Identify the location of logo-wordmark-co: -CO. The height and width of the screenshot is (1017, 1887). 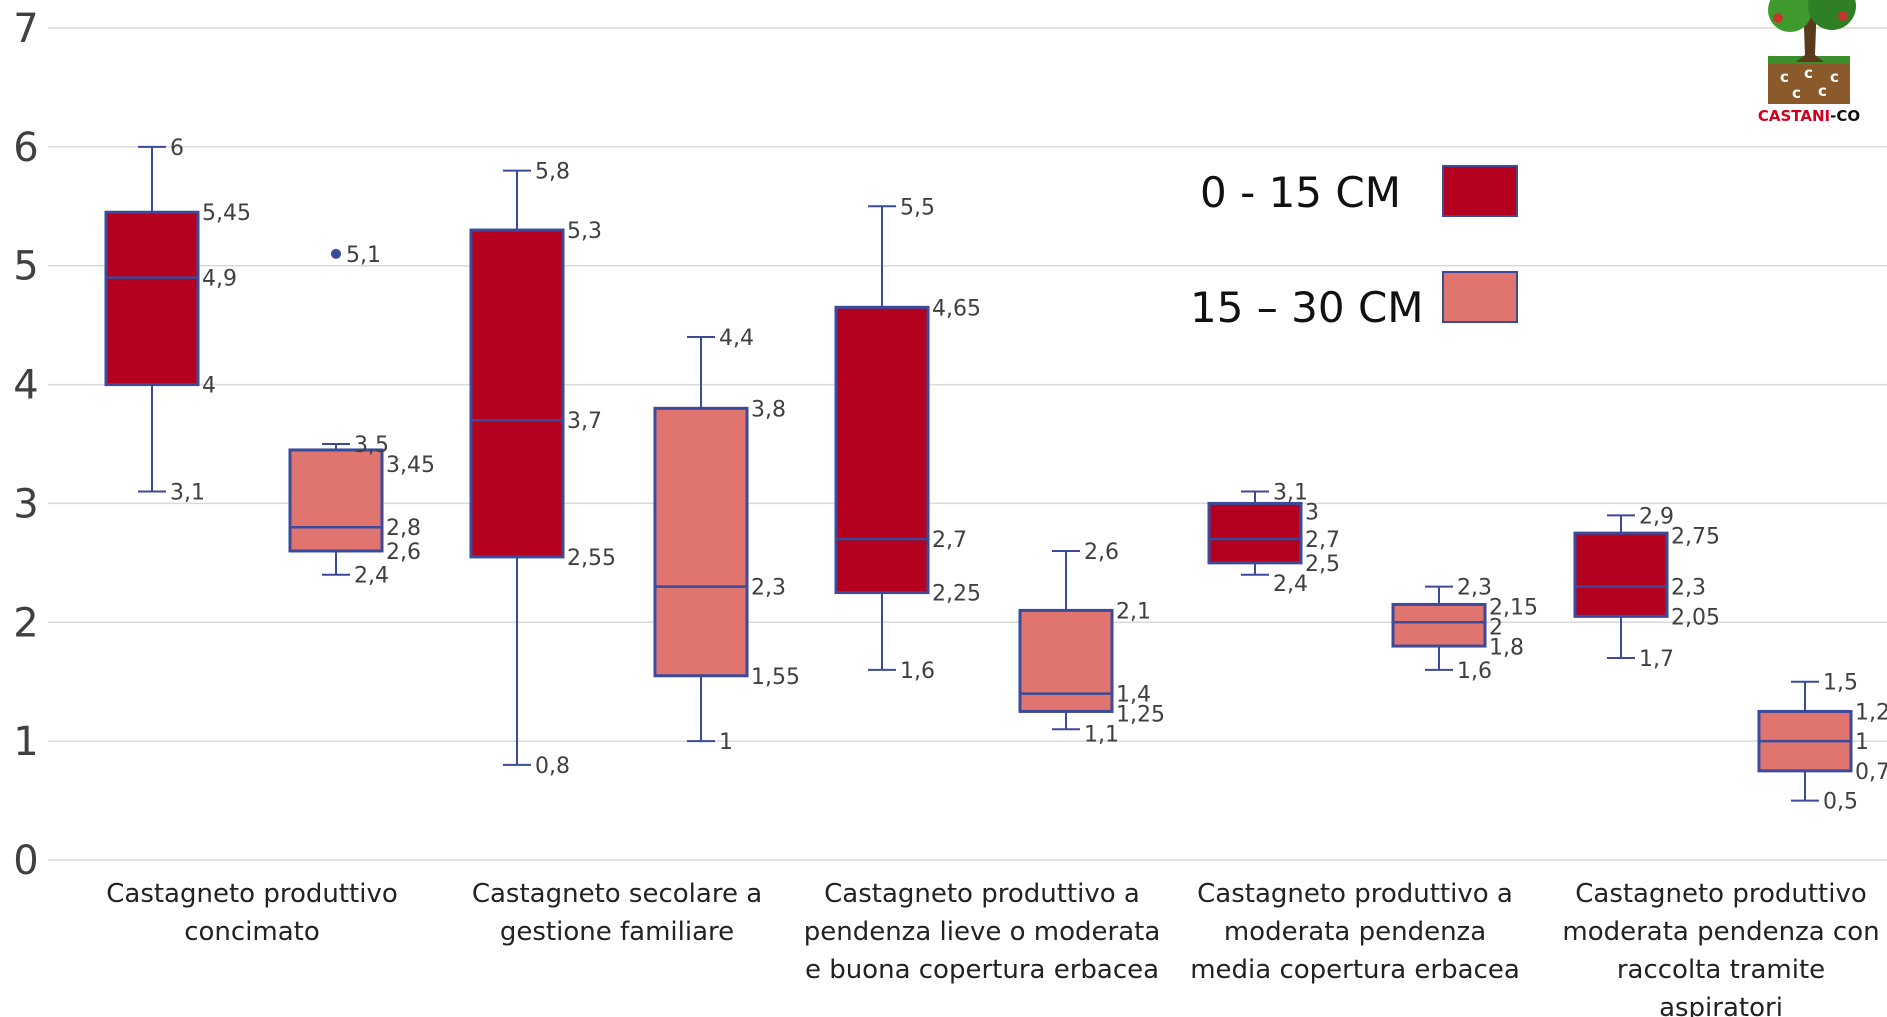
(1845, 116).